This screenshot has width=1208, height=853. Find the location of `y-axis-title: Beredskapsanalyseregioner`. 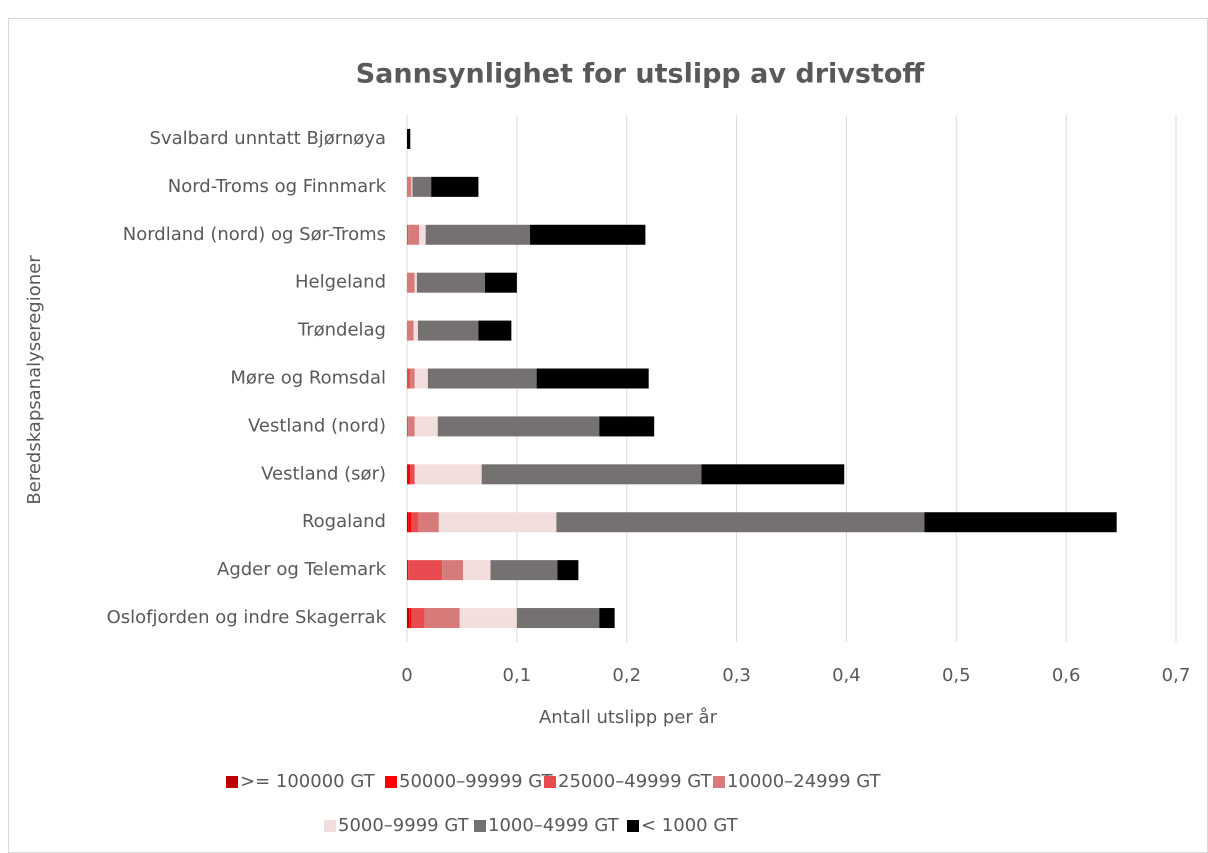

y-axis-title: Beredskapsanalyseregioner is located at coordinates (34, 380).